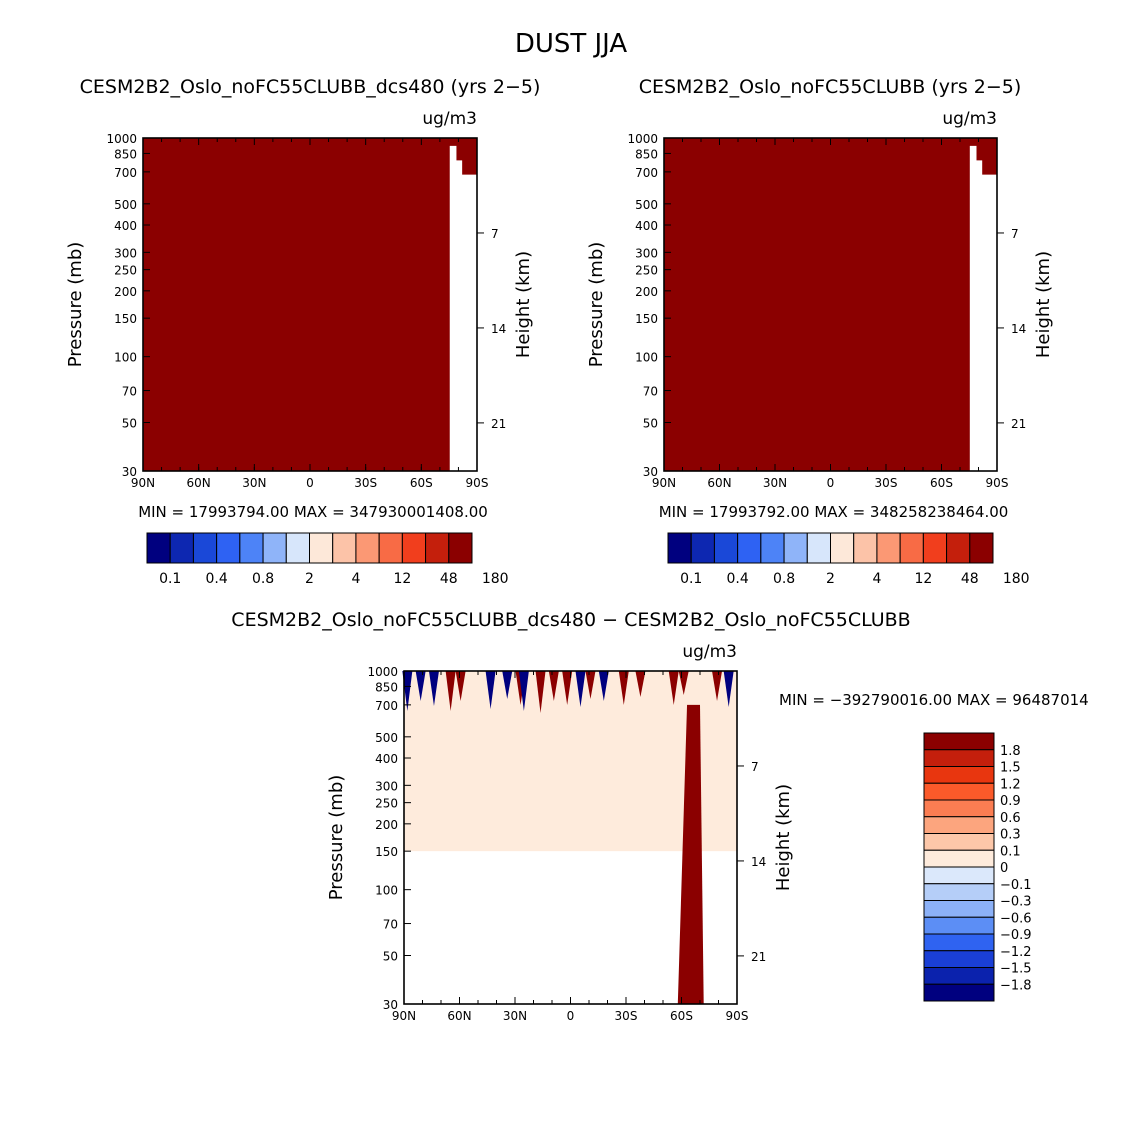 The image size is (1142, 1142). What do you see at coordinates (1004, 868) in the screenshot?
I see `colorbar-label: 0` at bounding box center [1004, 868].